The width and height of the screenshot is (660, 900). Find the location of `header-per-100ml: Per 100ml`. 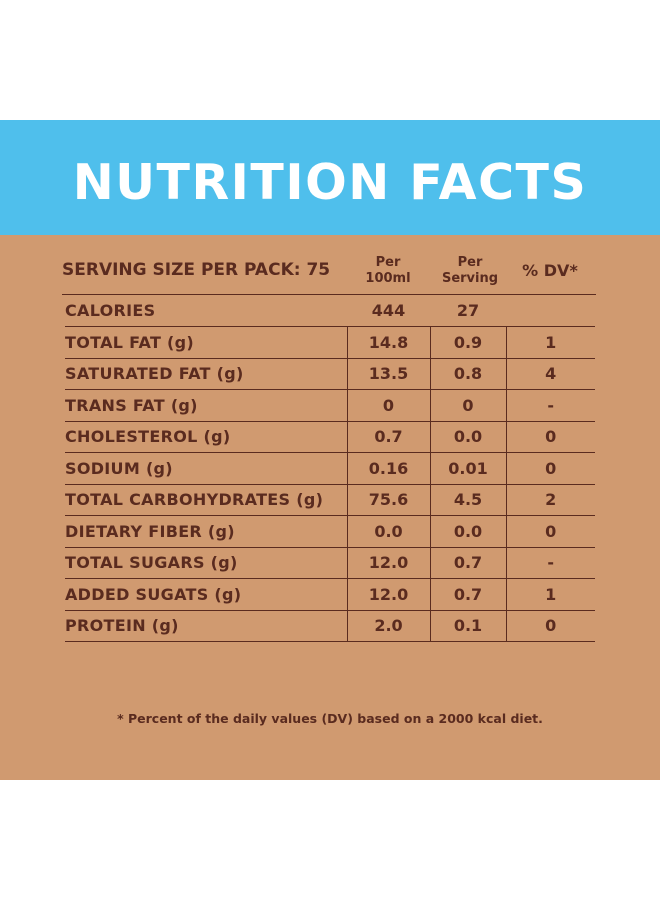

header-per-100ml: Per 100ml is located at coordinates (388, 271).